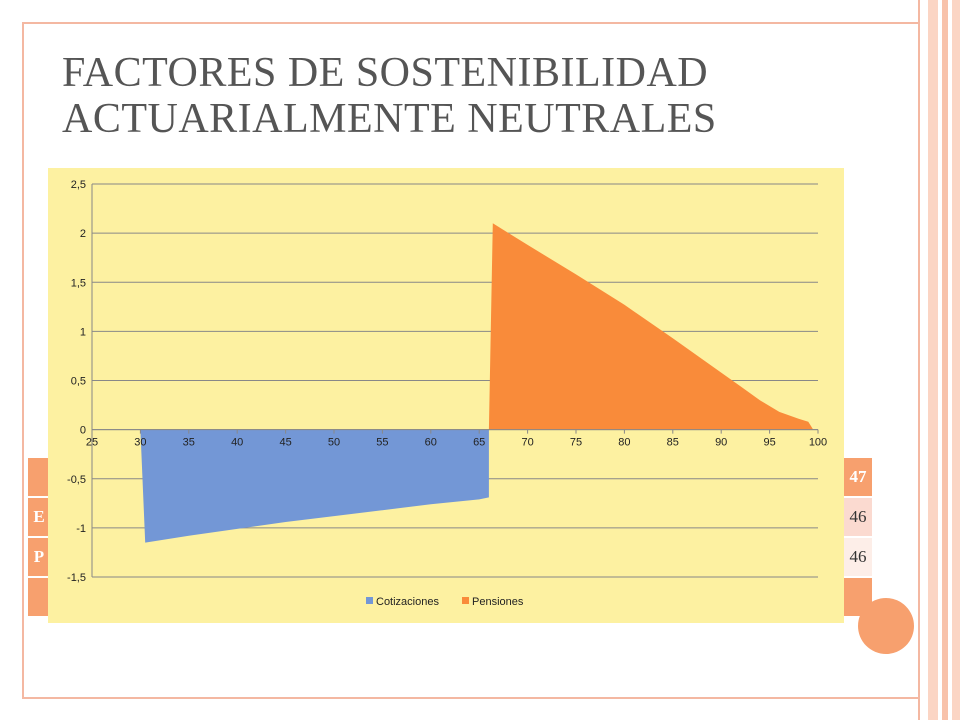  I want to click on x-tick-label: 55, so click(382, 443).